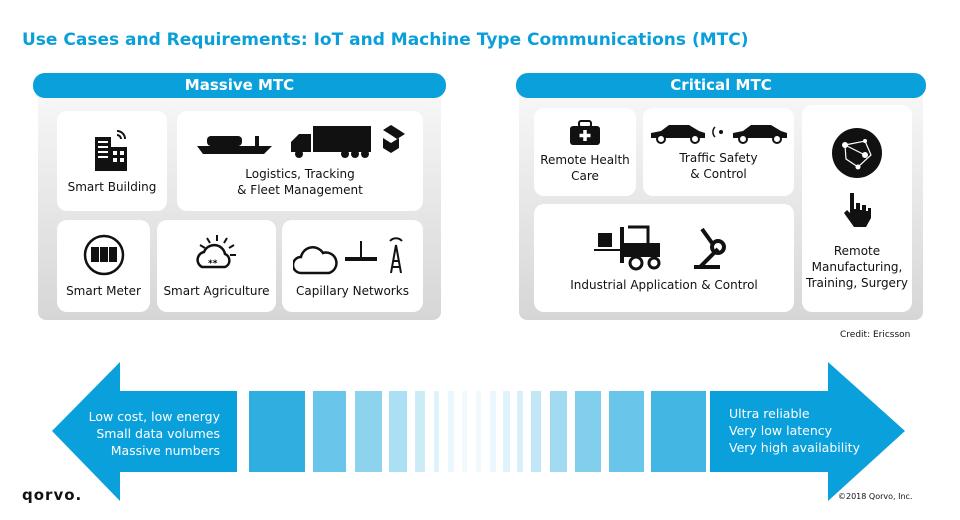 The image size is (960, 520). What do you see at coordinates (158, 433) in the screenshot?
I see `requirement: Small data volumes` at bounding box center [158, 433].